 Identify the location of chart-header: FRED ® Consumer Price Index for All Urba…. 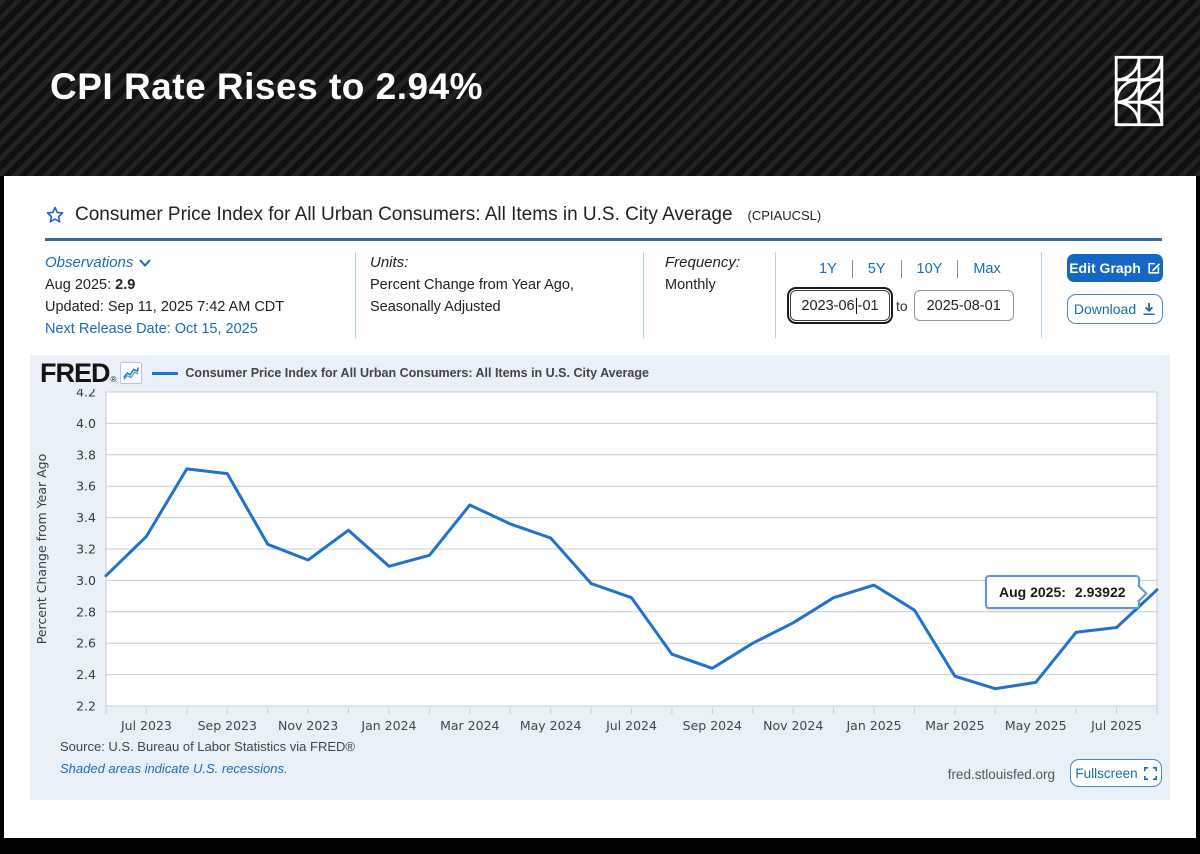
(344, 373).